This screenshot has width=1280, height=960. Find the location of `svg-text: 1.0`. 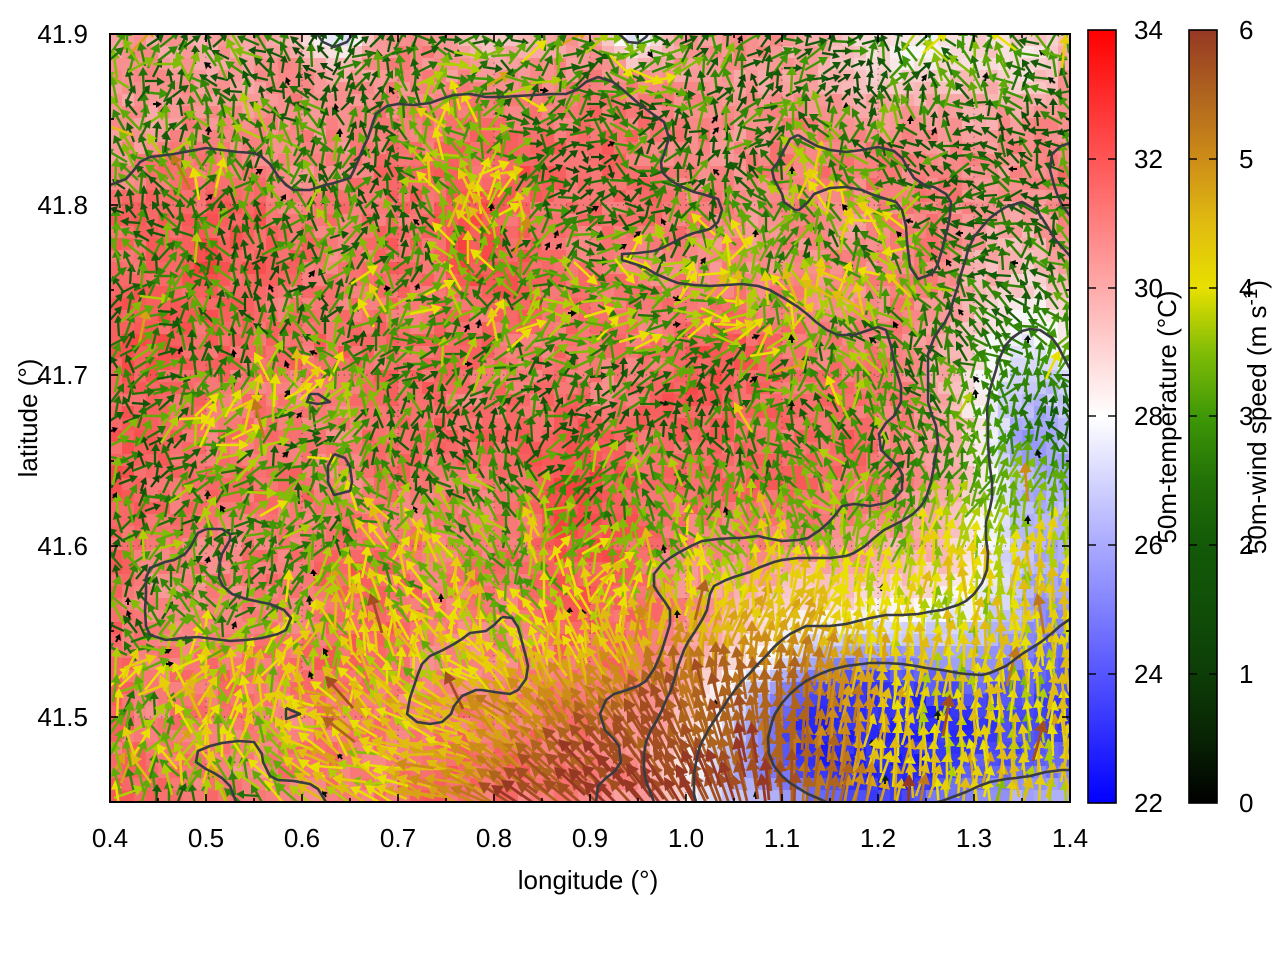

svg-text: 1.0 is located at coordinates (686, 838).